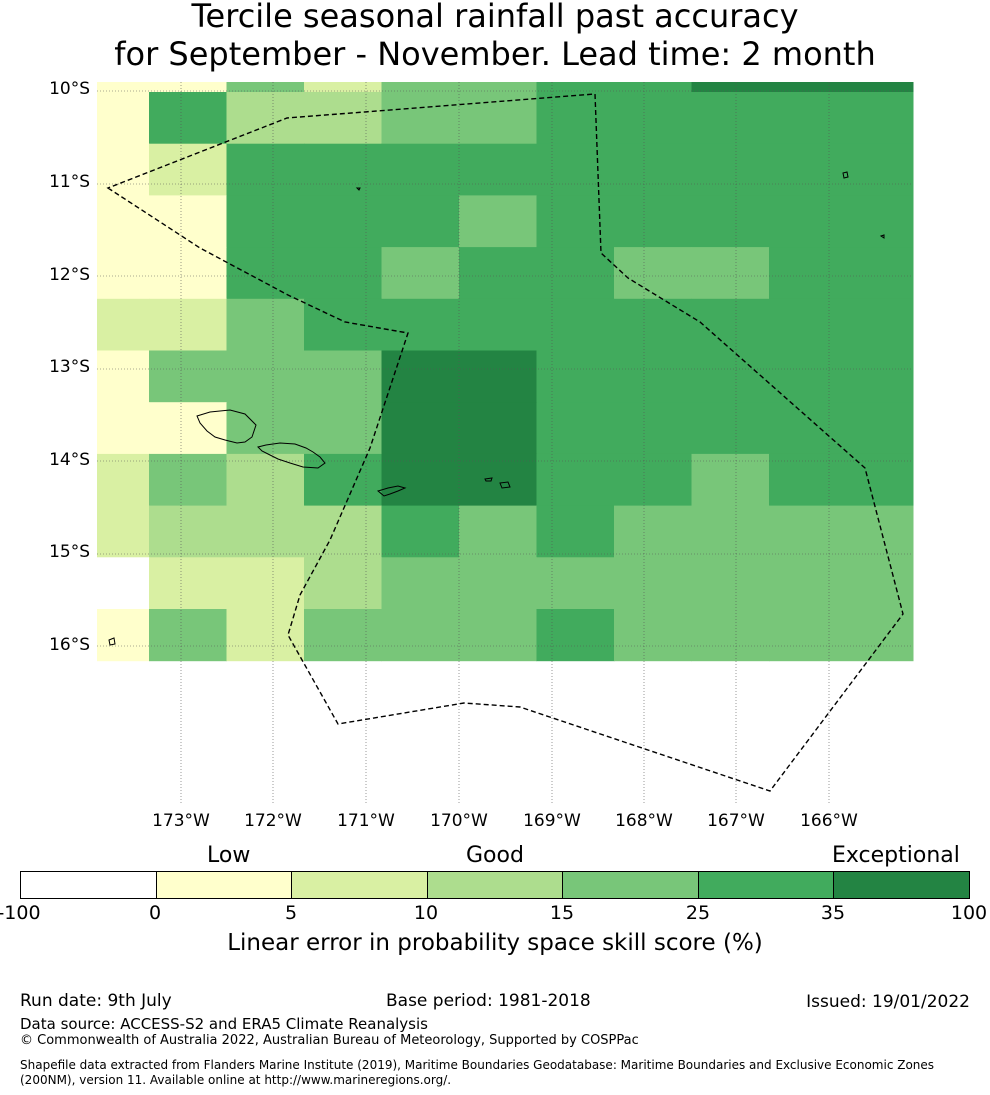 The image size is (990, 1095). Describe the element at coordinates (273, 821) in the screenshot. I see `lon-label-172w: 172°W` at that location.